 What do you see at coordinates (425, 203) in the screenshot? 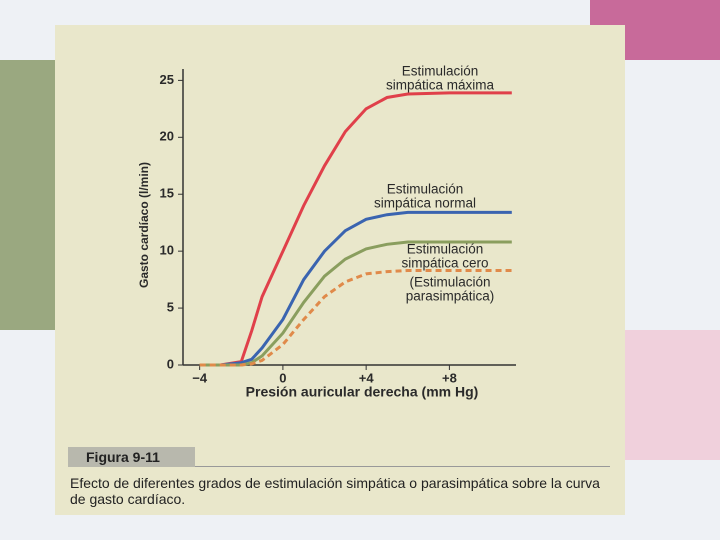
I see `curve-label: simpática normal` at bounding box center [425, 203].